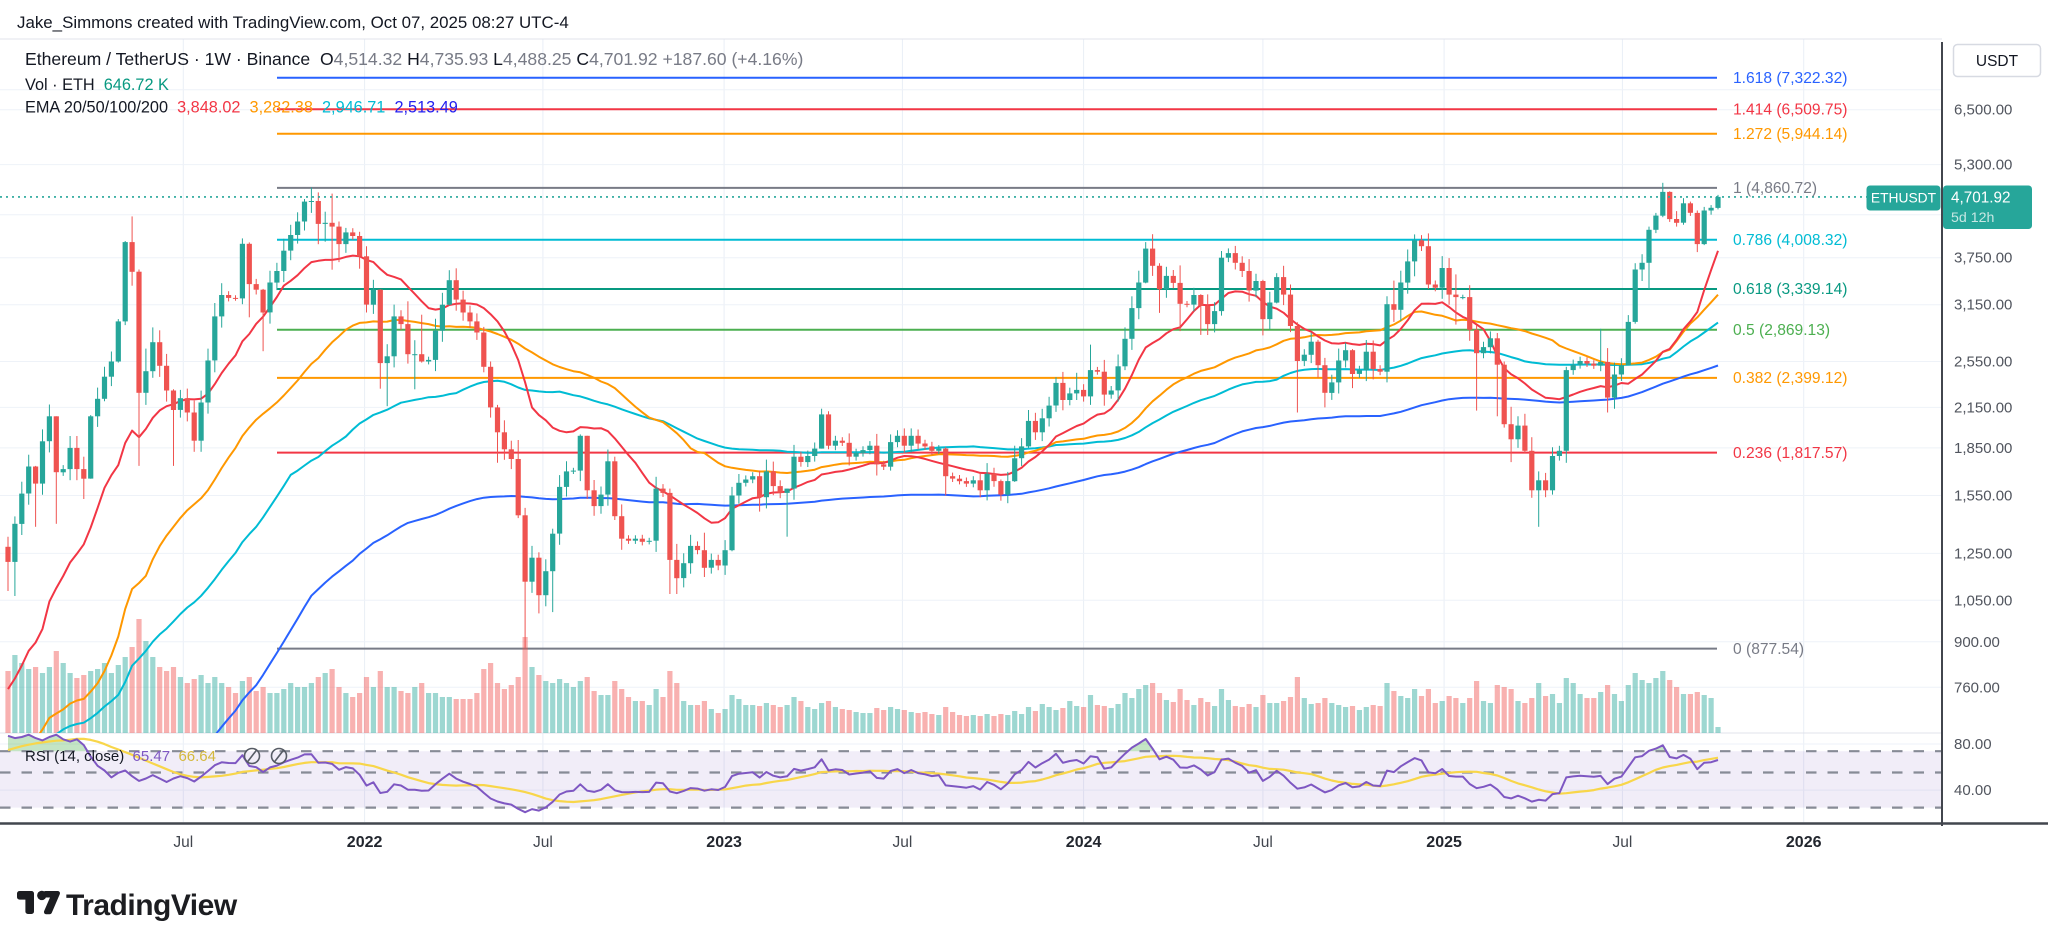  What do you see at coordinates (1997, 61) in the screenshot?
I see `svg-text: USDT` at bounding box center [1997, 61].